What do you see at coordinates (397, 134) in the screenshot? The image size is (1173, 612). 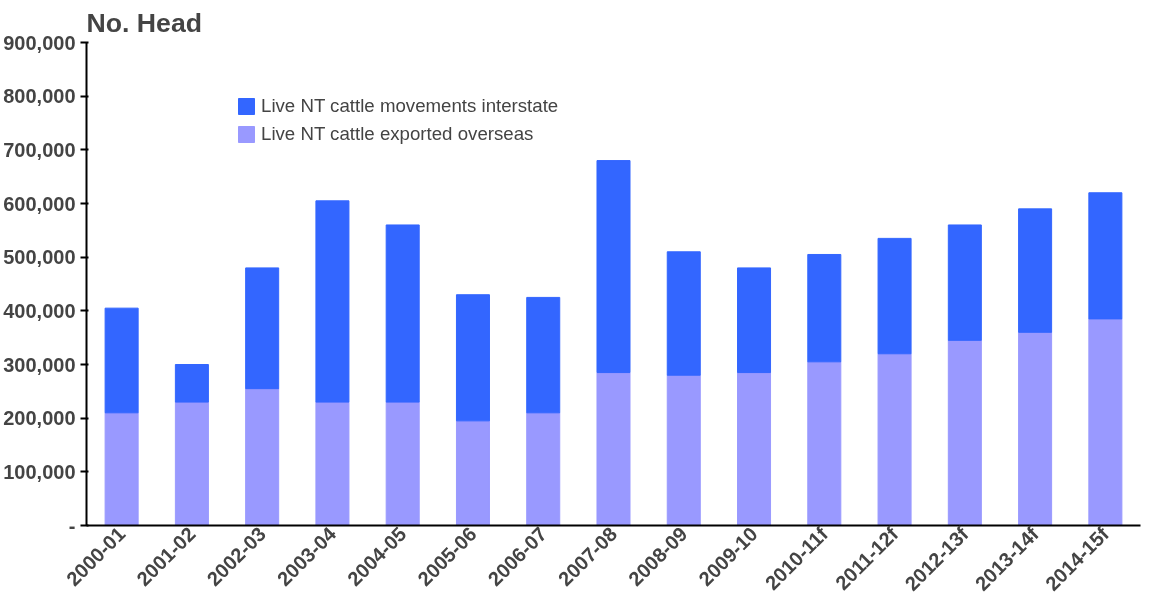 I see `legend-label: Live NT cattle exported overseas` at bounding box center [397, 134].